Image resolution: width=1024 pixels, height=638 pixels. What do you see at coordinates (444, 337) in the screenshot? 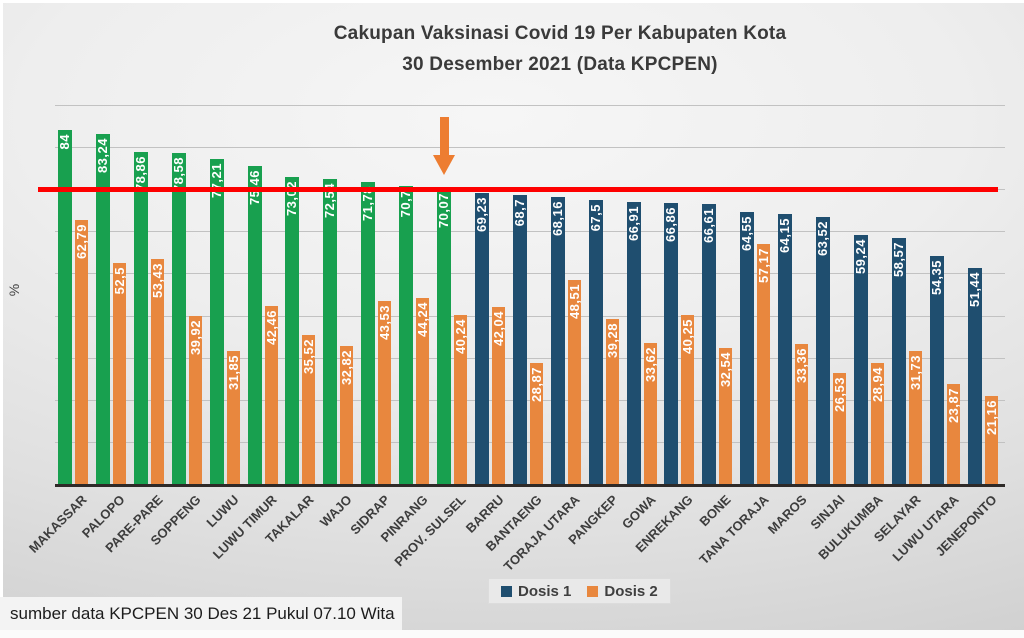
I see `bar-dosis1-prov-sulsel` at bounding box center [444, 337].